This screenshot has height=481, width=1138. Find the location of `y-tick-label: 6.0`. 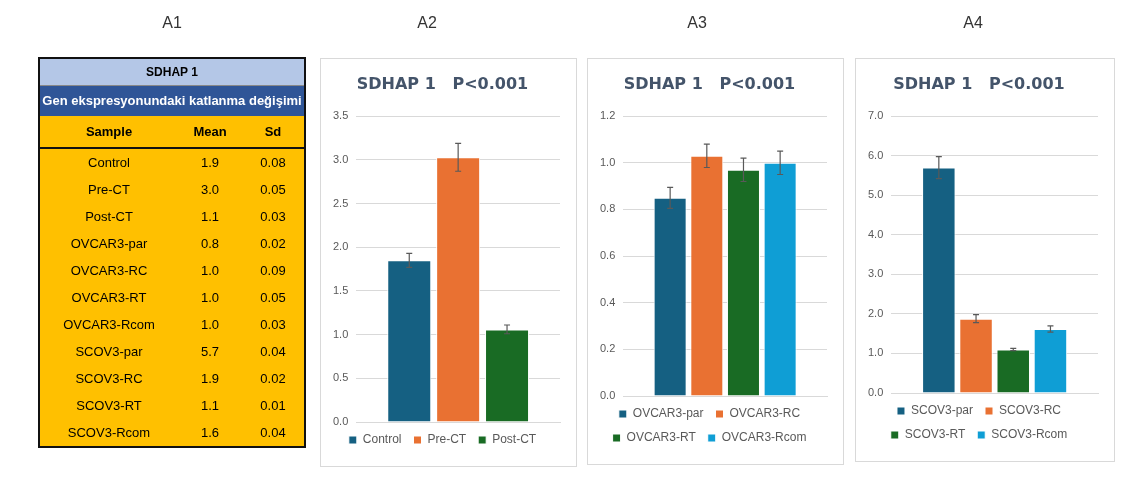

y-tick-label: 6.0 is located at coordinates (875, 154).